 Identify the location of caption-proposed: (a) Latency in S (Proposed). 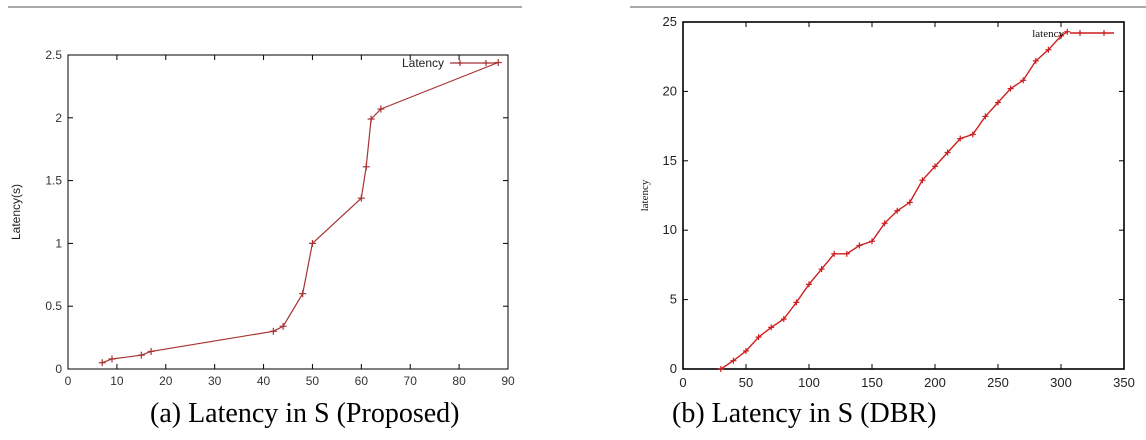
(305, 413).